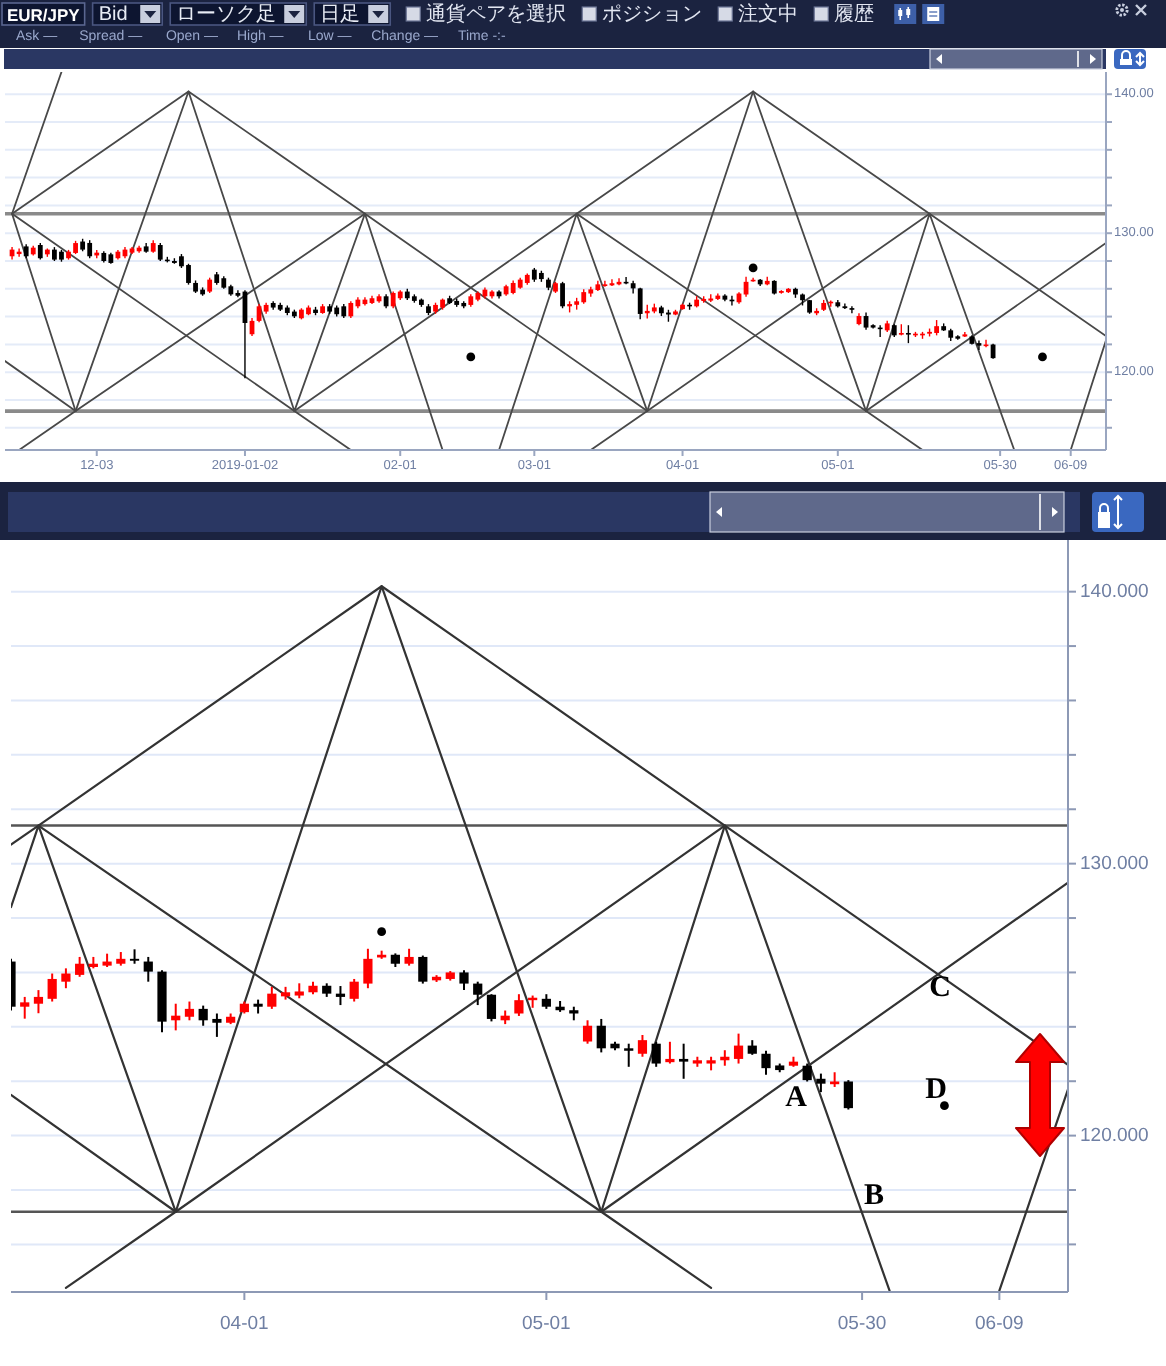 The height and width of the screenshot is (1366, 1166). What do you see at coordinates (238, 14) in the screenshot?
I see `dropdown: ローソク足` at bounding box center [238, 14].